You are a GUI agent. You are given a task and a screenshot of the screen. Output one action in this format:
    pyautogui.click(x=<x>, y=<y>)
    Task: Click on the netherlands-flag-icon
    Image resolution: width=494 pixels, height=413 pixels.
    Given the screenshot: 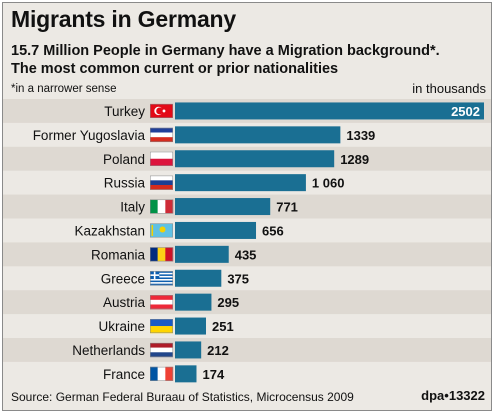 What is the action you would take?
    pyautogui.click(x=161, y=350)
    